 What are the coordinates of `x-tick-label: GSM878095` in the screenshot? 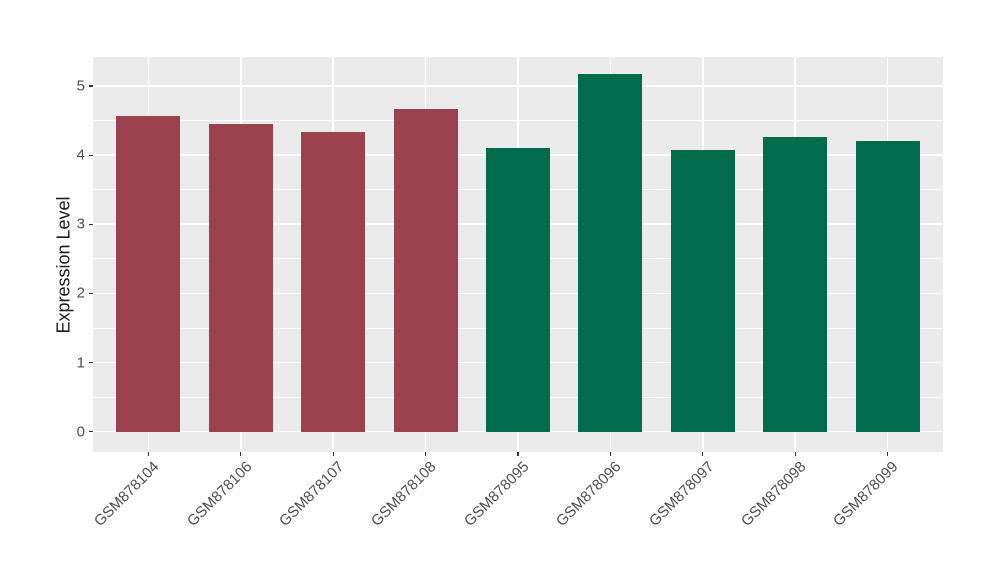 It's located at (496, 494).